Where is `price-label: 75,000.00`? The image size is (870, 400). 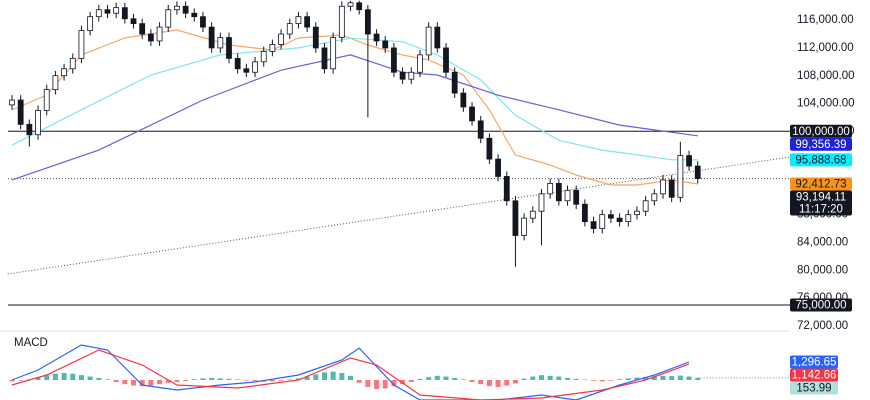 price-label: 75,000.00 is located at coordinates (820, 306).